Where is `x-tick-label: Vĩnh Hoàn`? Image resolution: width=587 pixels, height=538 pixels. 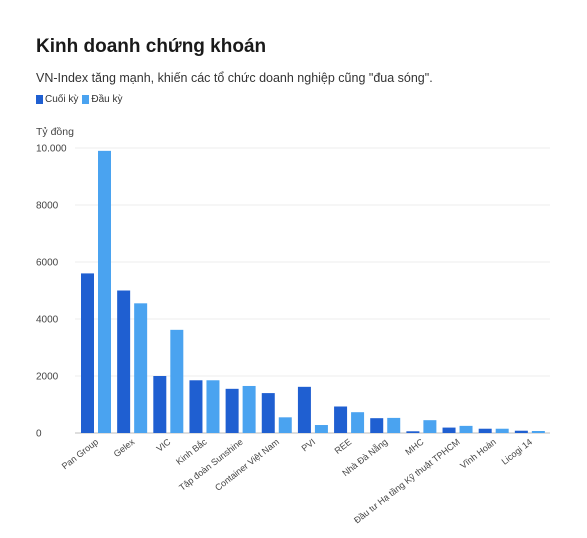
x-tick-label: Vĩnh Hoàn is located at coordinates (478, 454).